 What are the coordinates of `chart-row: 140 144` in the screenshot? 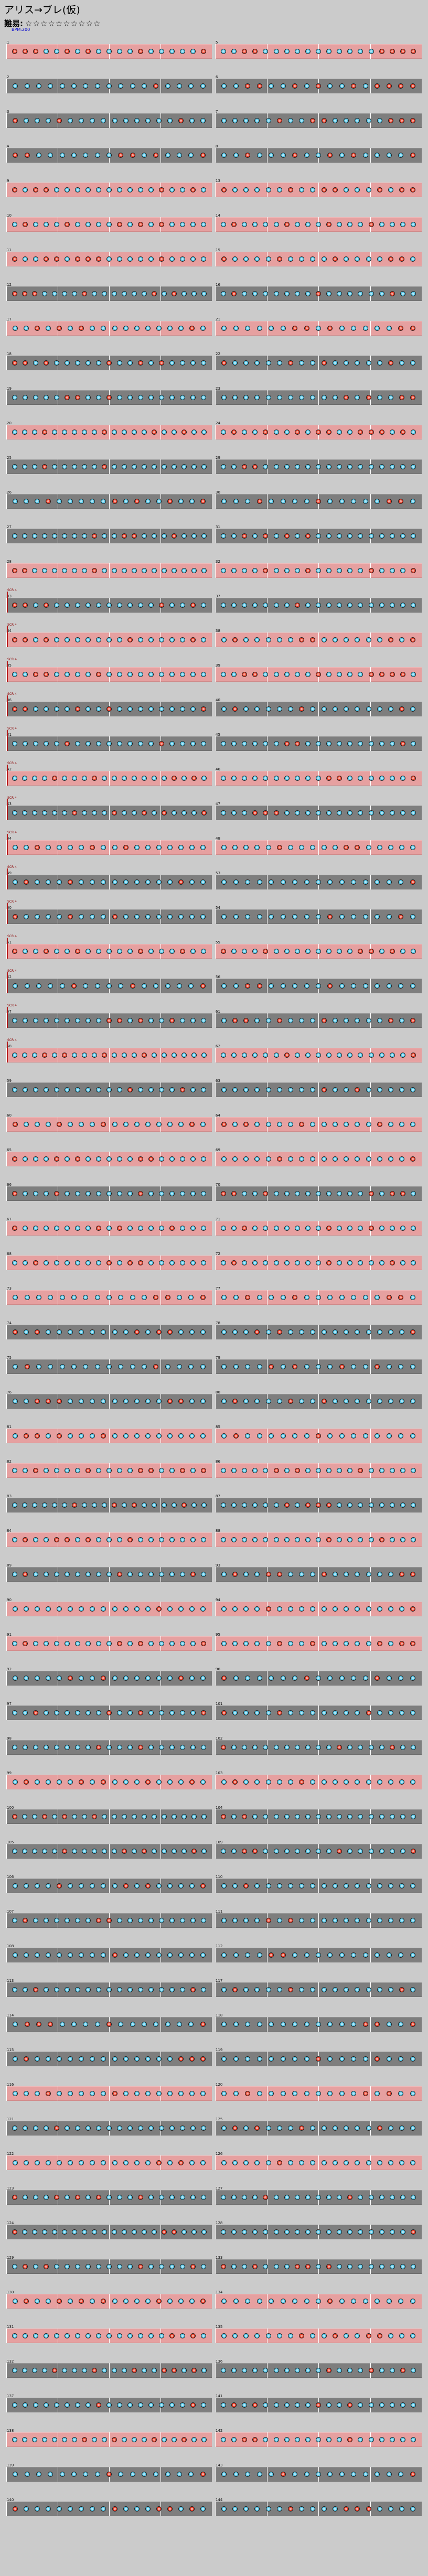 It's located at (214, 2507).